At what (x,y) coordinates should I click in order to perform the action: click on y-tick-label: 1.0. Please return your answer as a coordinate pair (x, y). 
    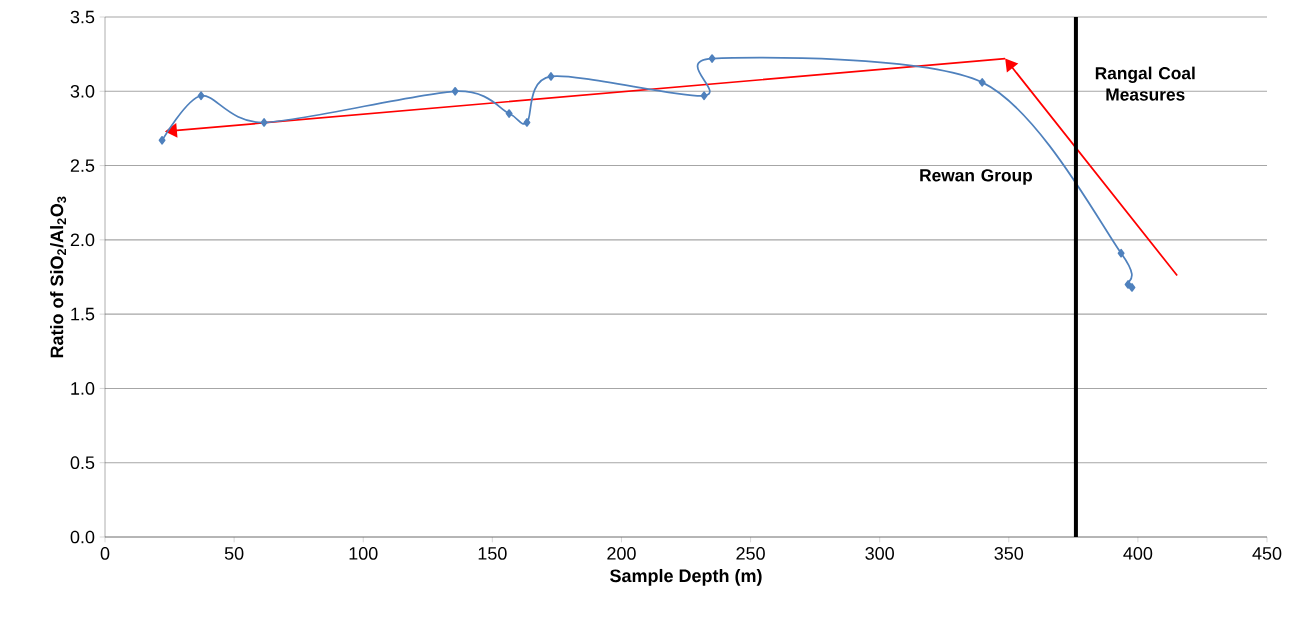
    Looking at the image, I should click on (83, 388).